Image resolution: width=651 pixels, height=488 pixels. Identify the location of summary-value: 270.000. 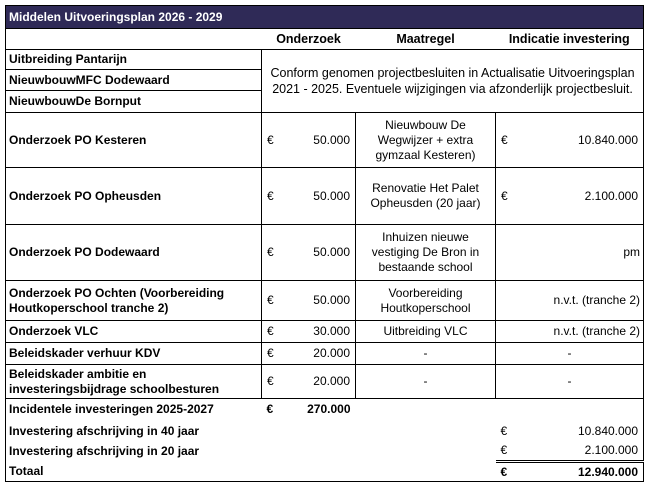
(329, 409).